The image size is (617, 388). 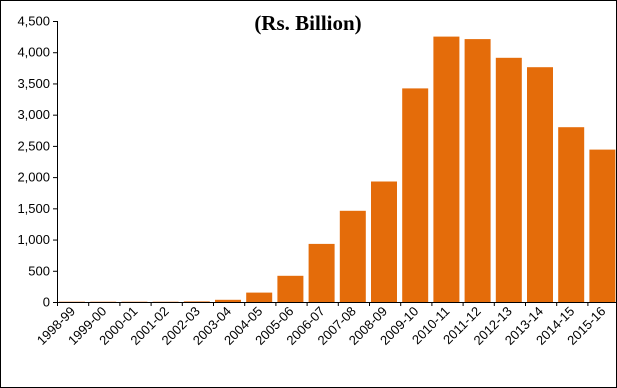 I want to click on chart-title: (Rs. Billion), so click(x=307, y=23).